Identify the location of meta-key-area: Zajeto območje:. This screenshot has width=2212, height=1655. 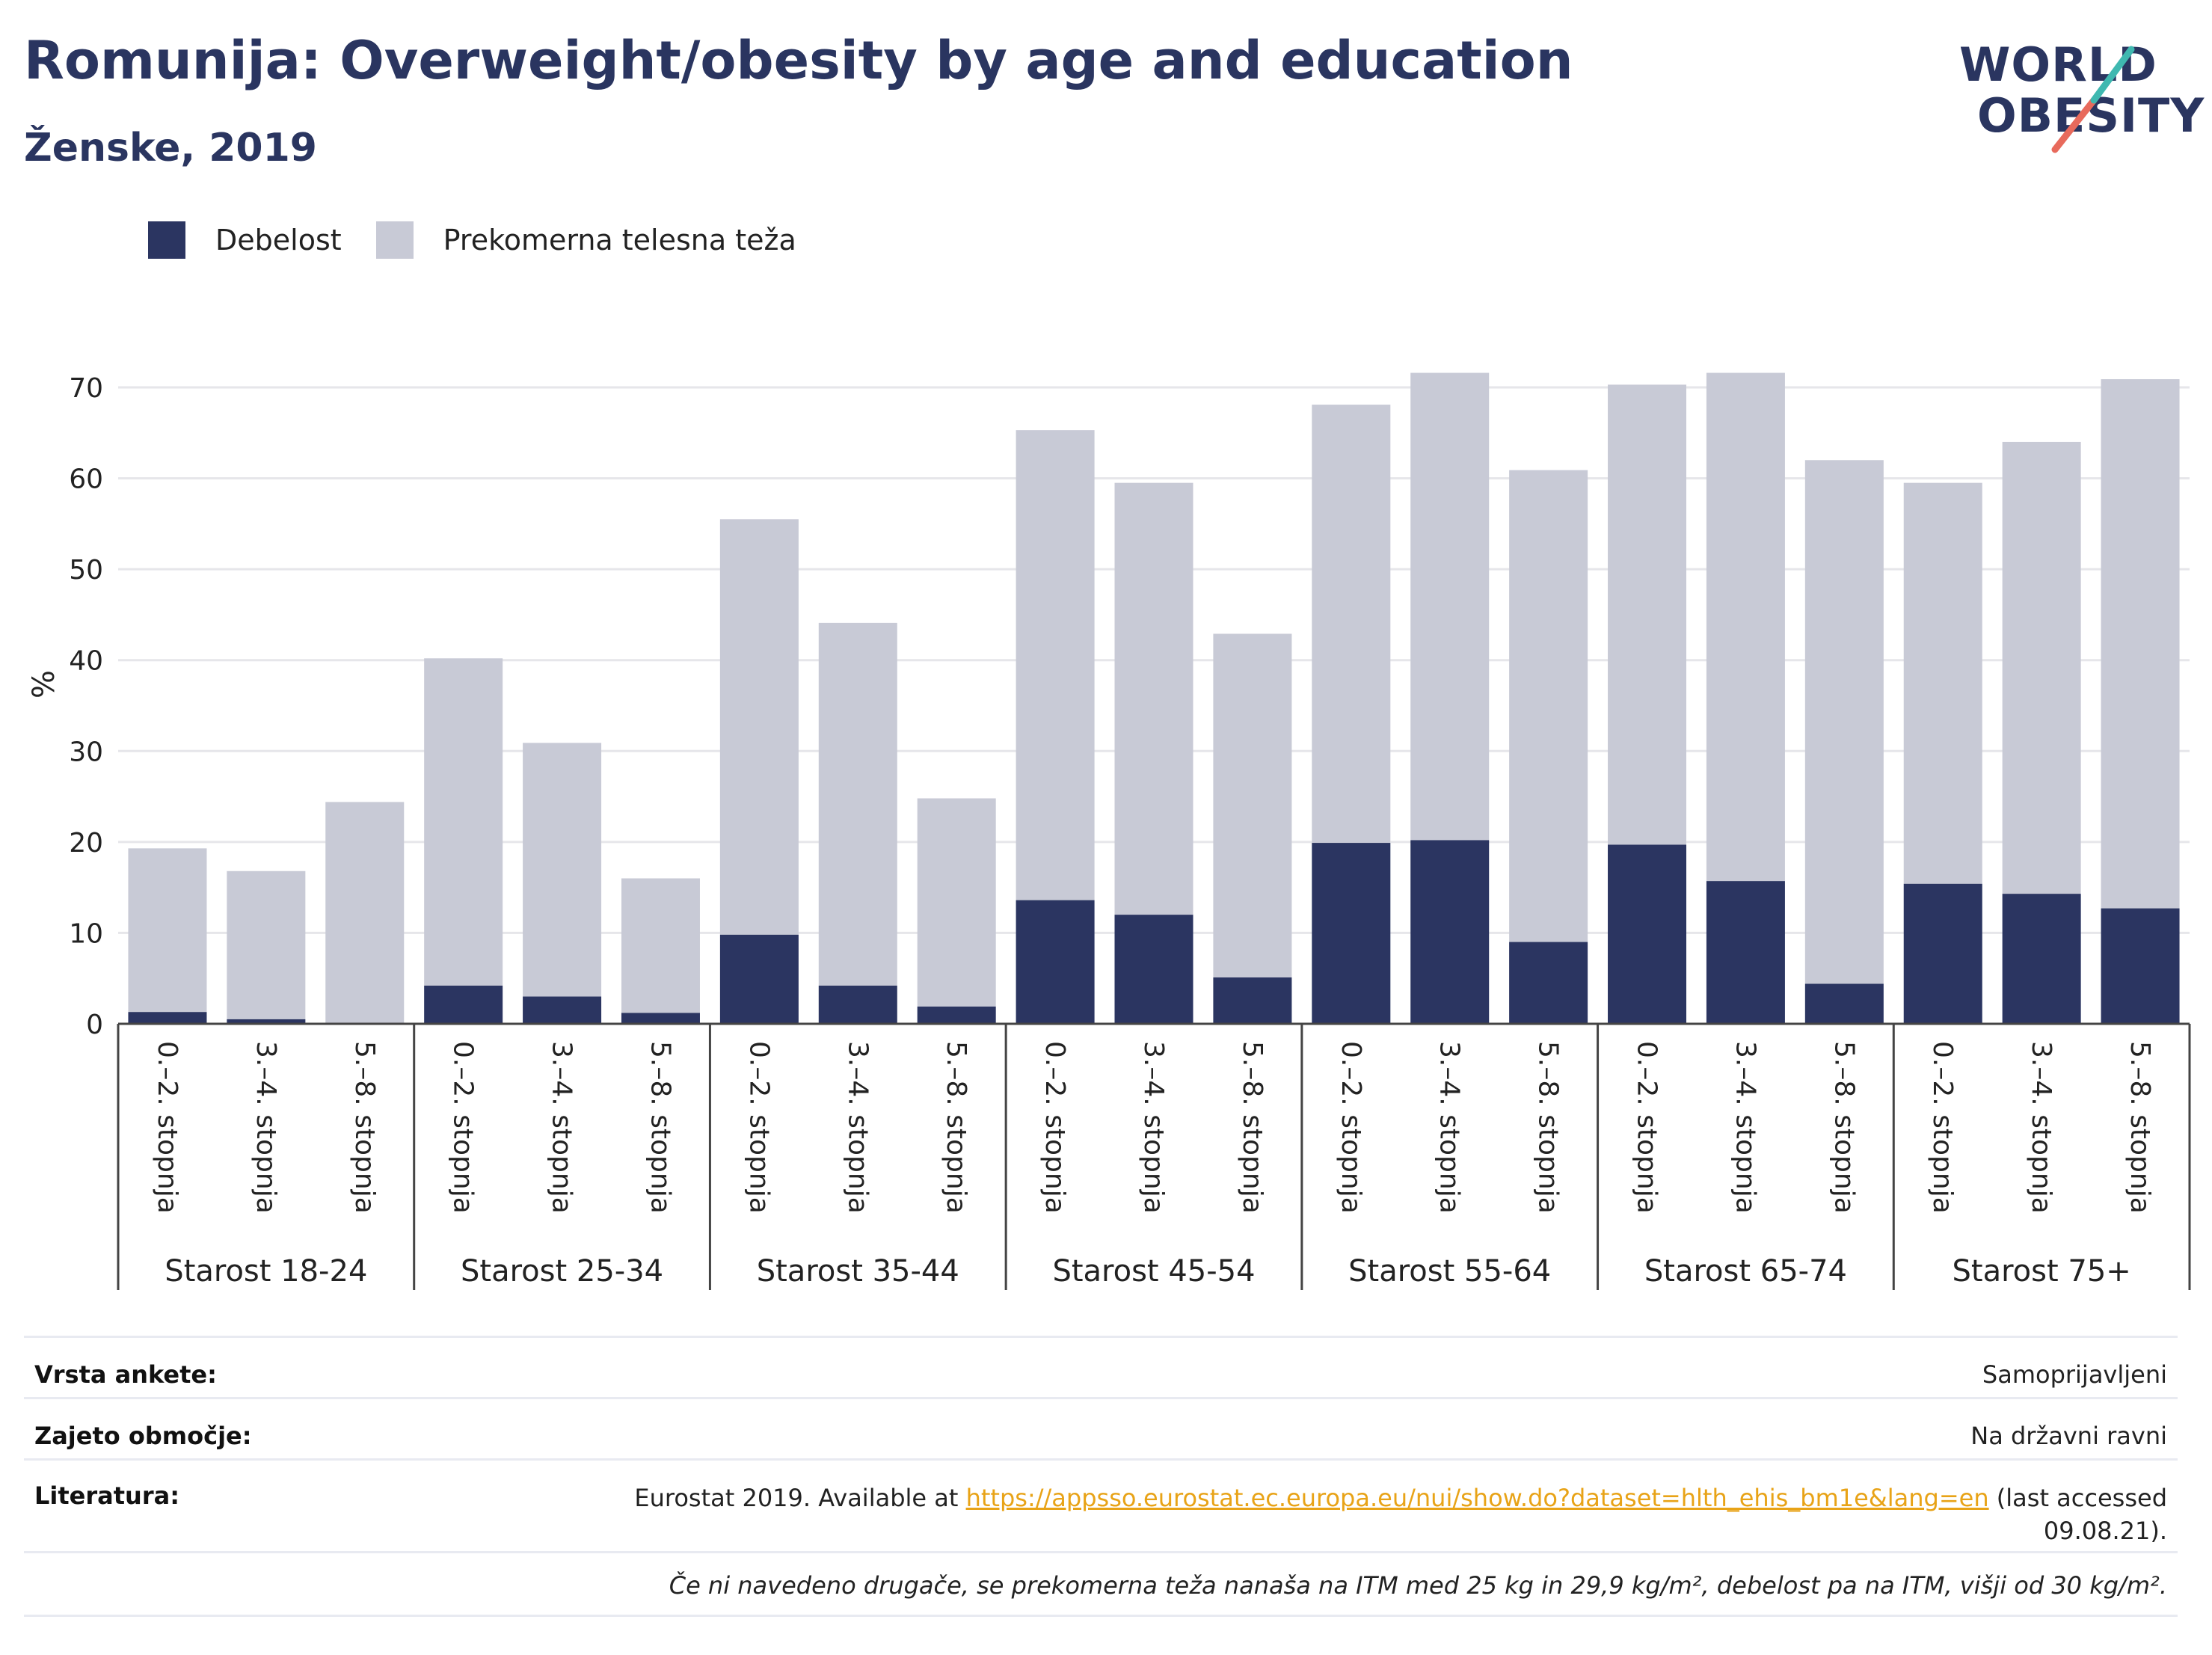
(143, 1436).